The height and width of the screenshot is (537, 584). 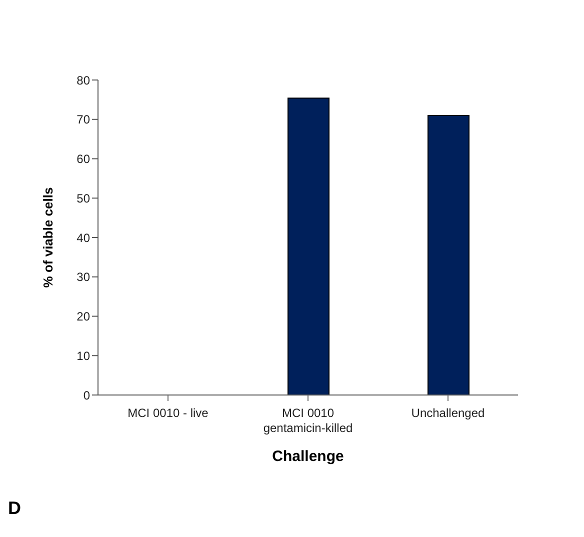 I want to click on y-tick-label: 50, so click(x=83, y=198).